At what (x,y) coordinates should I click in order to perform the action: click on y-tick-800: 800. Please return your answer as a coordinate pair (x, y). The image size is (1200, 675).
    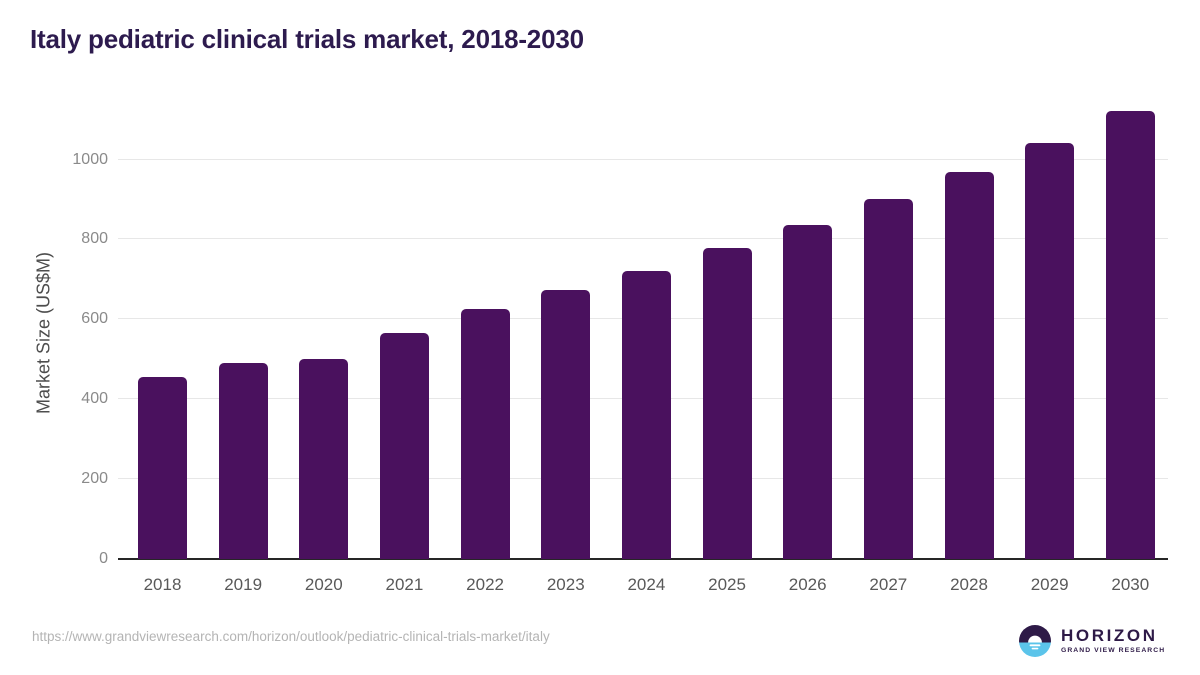
    Looking at the image, I should click on (94, 239).